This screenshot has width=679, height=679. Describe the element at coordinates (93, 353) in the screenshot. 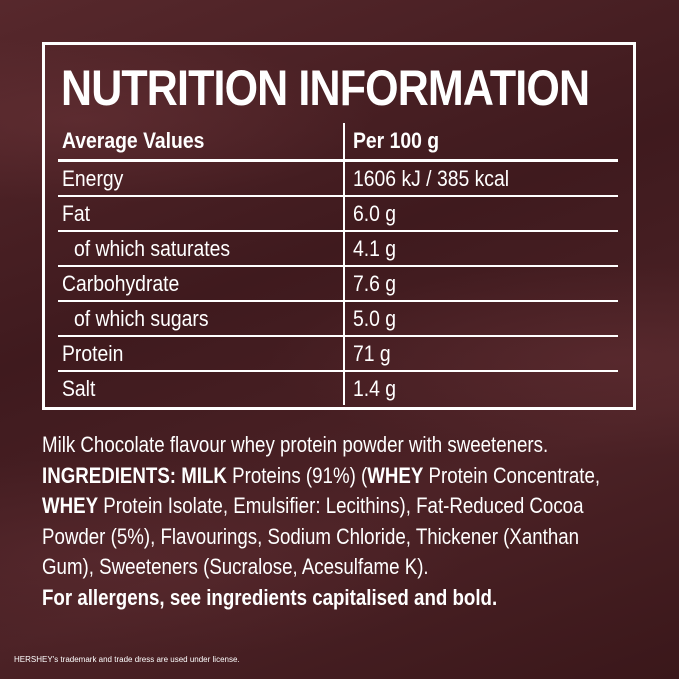

I see `nutrient-label-text: Protein` at that location.